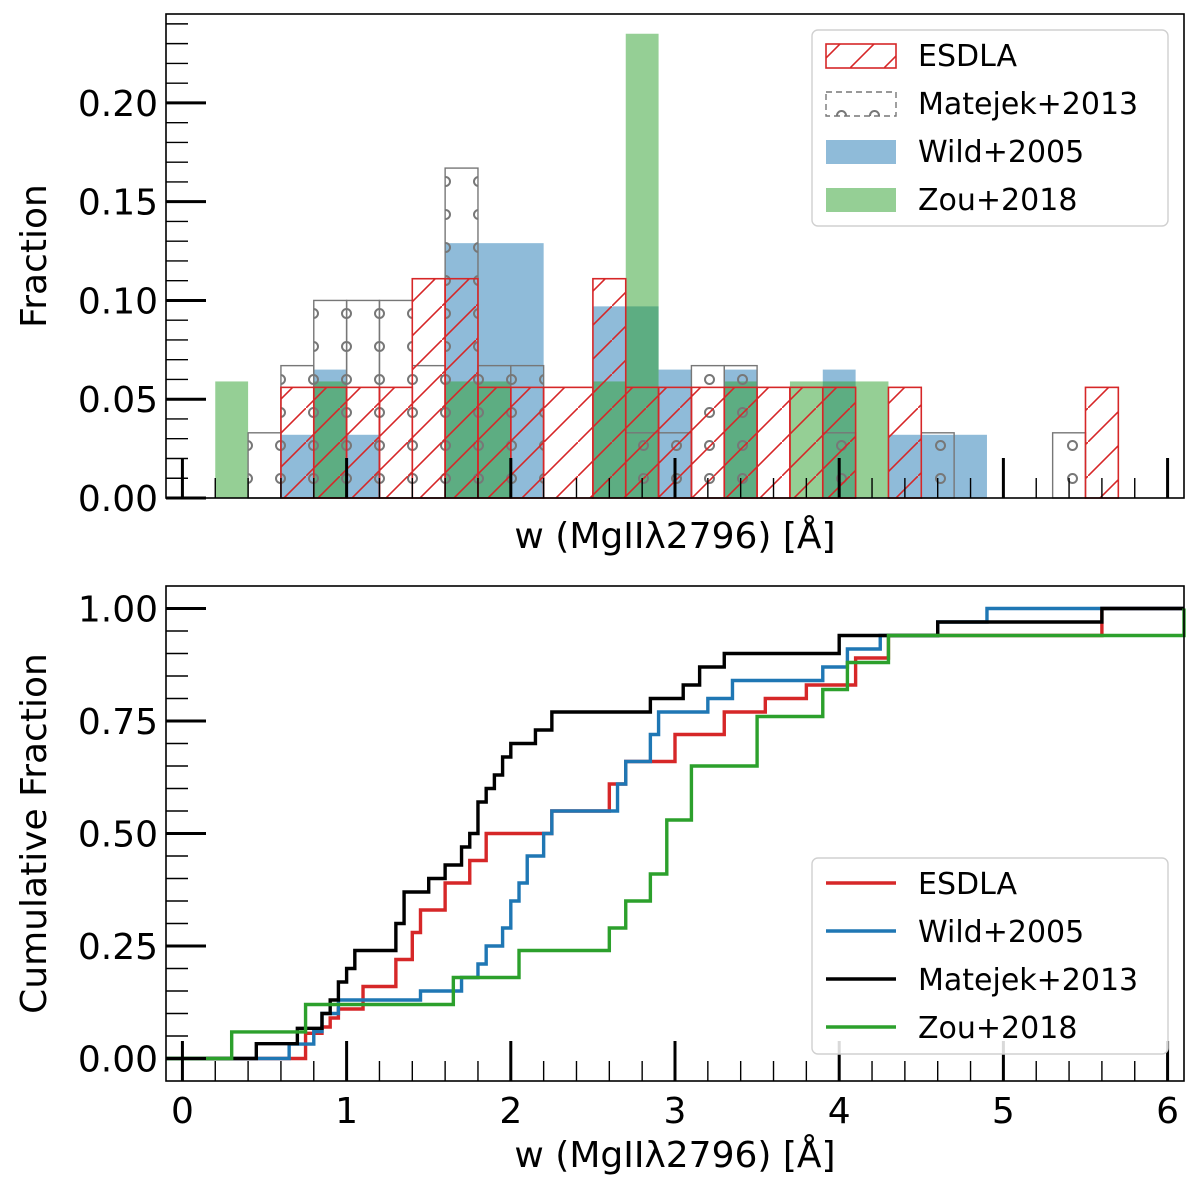 The width and height of the screenshot is (1200, 1186). I want to click on top-legend: ESDLA Matejek+2013 Wild+2005 Zou+2018, so click(990, 128).